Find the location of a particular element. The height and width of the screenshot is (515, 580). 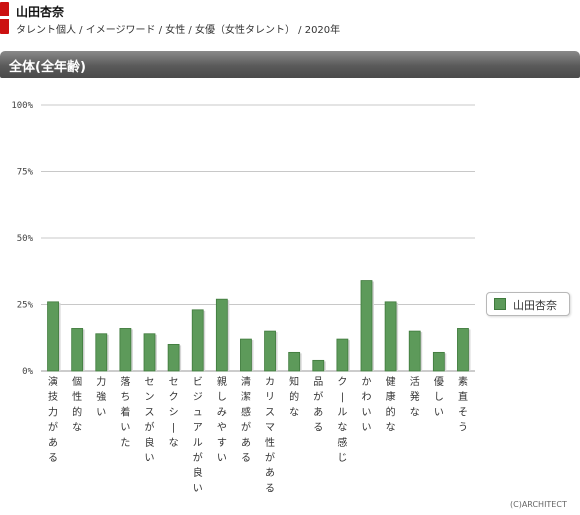

x-category-label: 優しい is located at coordinates (439, 396).